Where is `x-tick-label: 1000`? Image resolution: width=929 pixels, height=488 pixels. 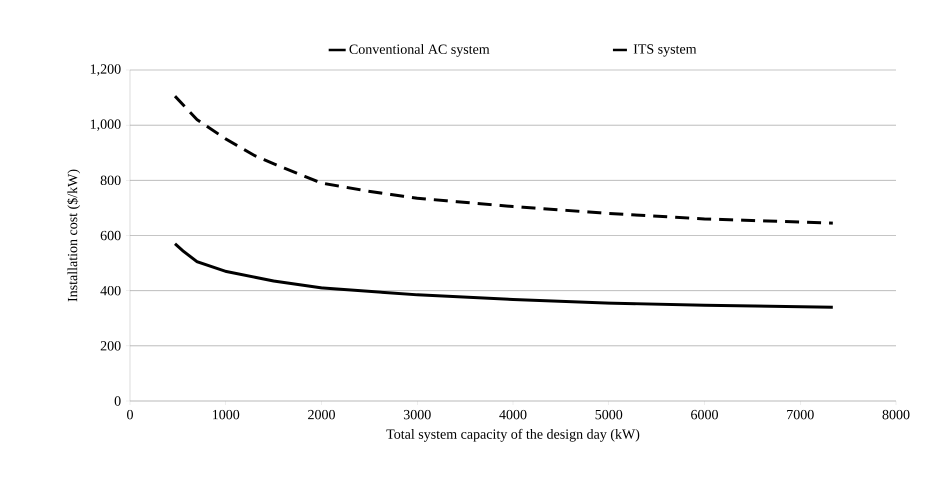
x-tick-label: 1000 is located at coordinates (226, 415).